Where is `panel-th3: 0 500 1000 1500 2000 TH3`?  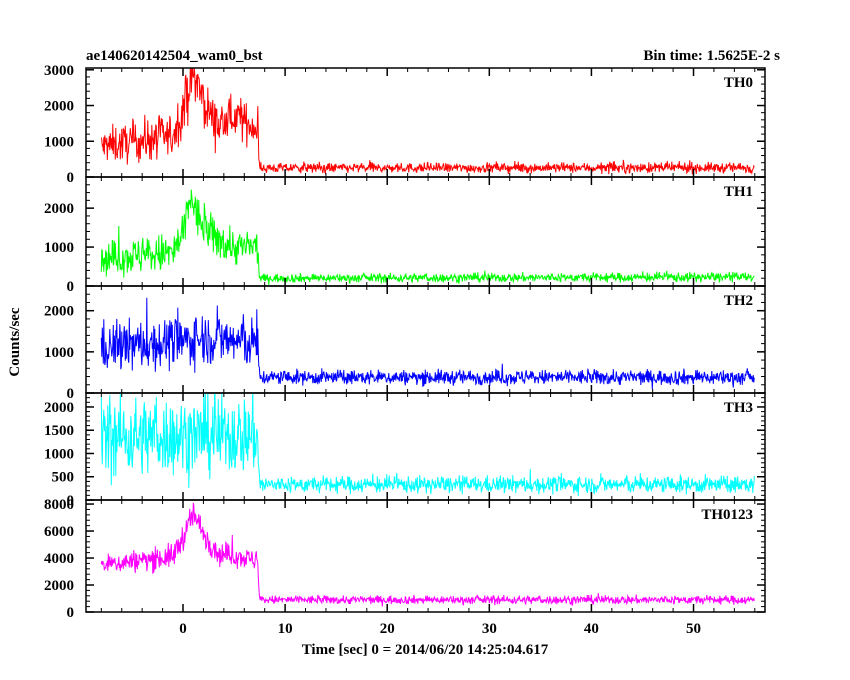 panel-th3: 0 500 1000 1500 2000 TH3 is located at coordinates (405, 450).